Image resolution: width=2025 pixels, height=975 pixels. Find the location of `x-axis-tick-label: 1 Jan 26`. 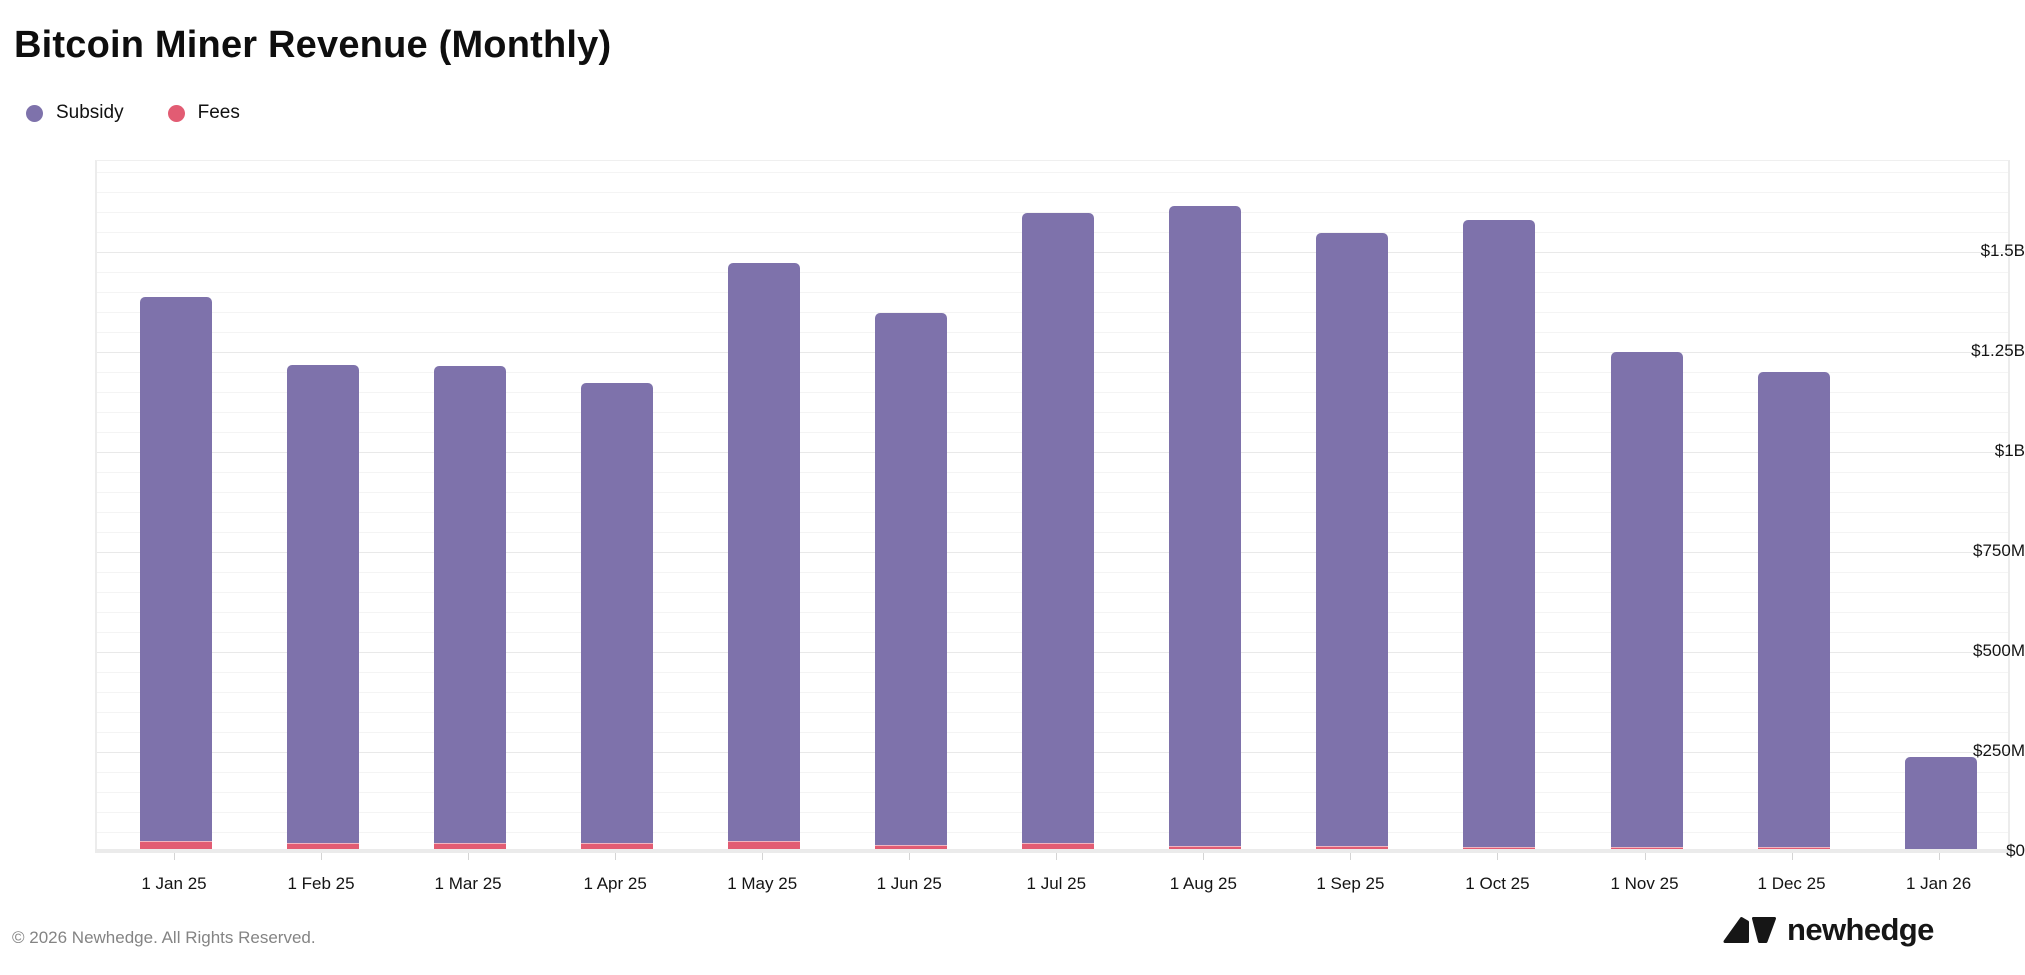

x-axis-tick-label: 1 Jan 26 is located at coordinates (1938, 883).